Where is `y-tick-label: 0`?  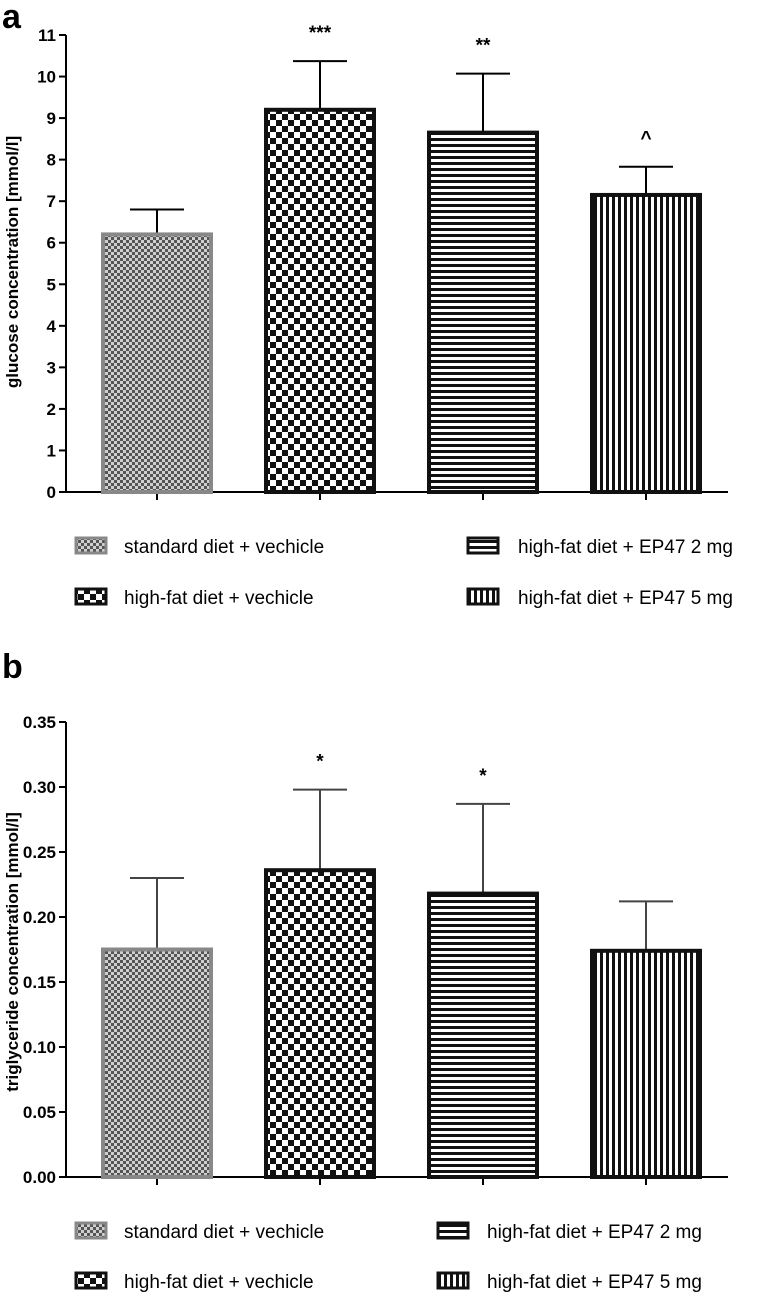
y-tick-label: 0 is located at coordinates (51, 492).